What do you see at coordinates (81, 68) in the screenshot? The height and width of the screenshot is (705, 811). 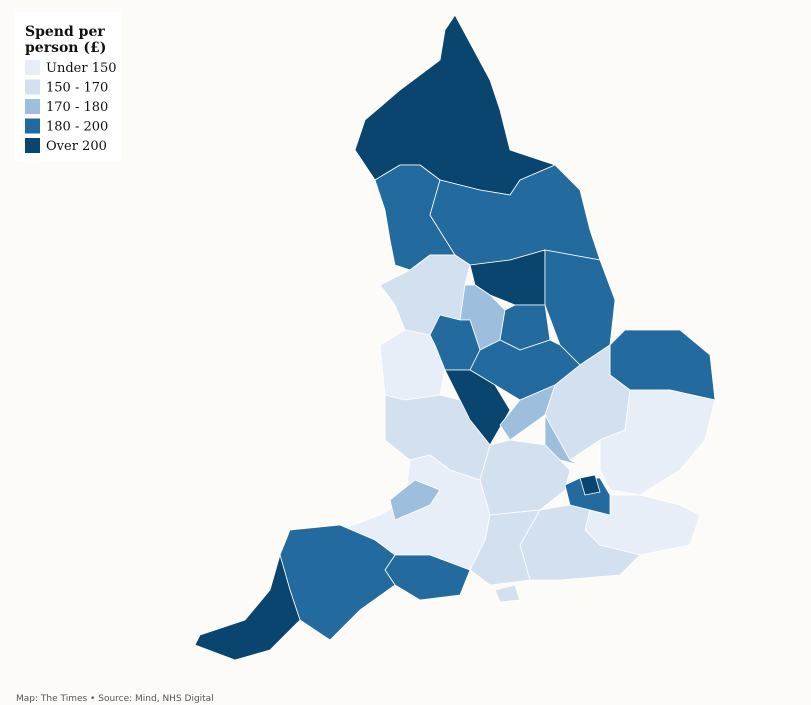 I see `legend-label: Under 150` at bounding box center [81, 68].